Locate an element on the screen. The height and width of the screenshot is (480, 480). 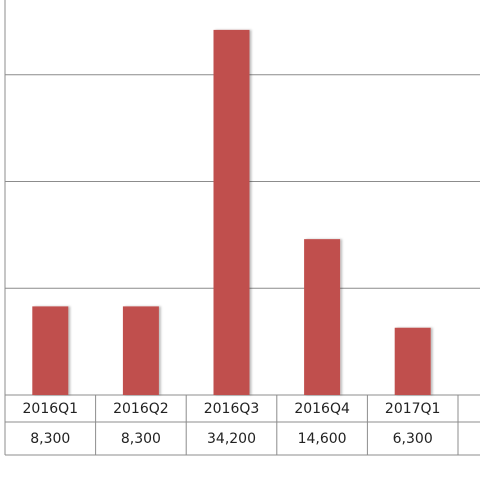
x-tick-label: 2016Q2 is located at coordinates (141, 409).